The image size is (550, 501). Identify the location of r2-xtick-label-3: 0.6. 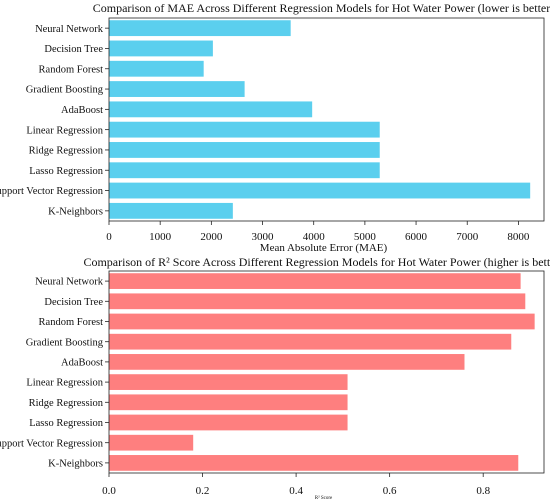
(390, 491).